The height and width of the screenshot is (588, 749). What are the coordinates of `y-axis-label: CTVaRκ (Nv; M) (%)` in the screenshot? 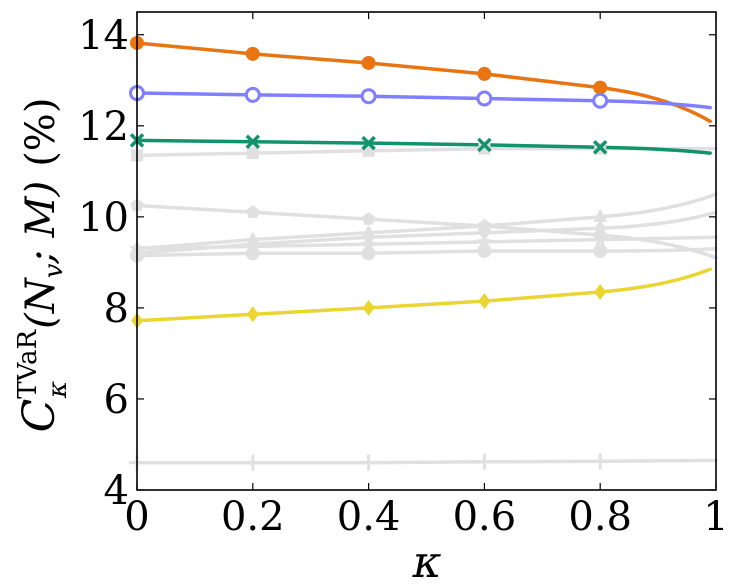 It's located at (43, 265).